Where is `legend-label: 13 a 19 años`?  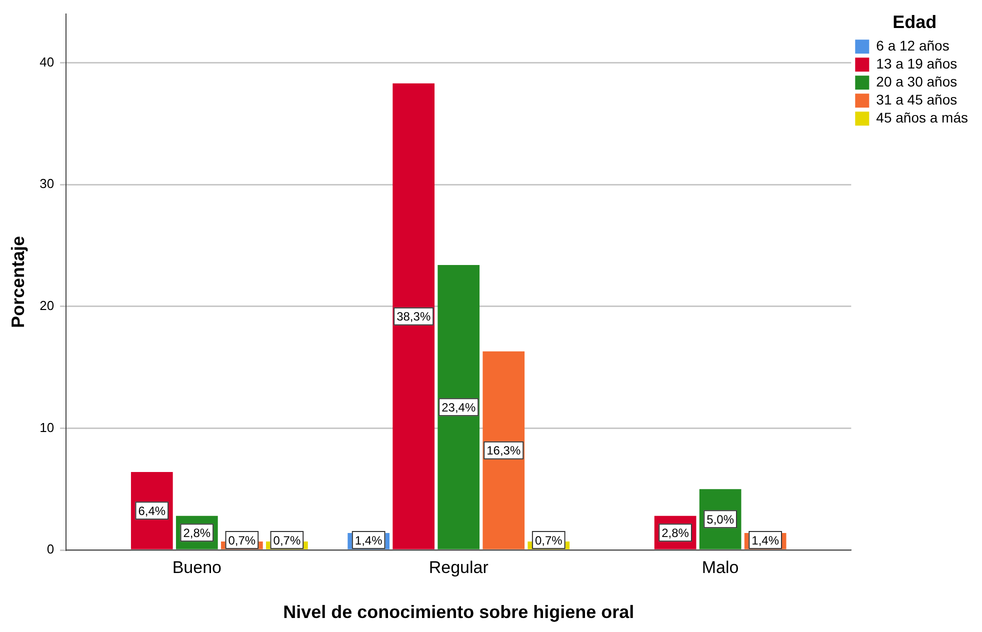 legend-label: 13 a 19 años is located at coordinates (917, 63).